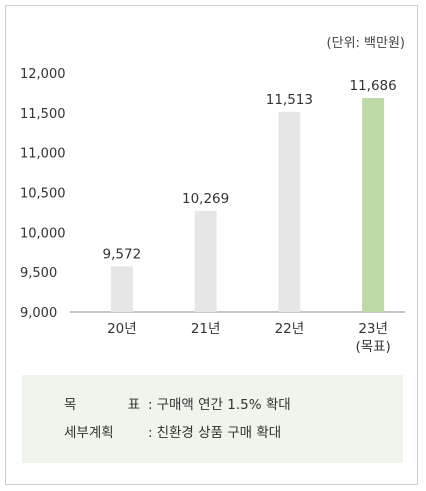  I want to click on x-tick-sublabel: (목표), so click(372, 347).